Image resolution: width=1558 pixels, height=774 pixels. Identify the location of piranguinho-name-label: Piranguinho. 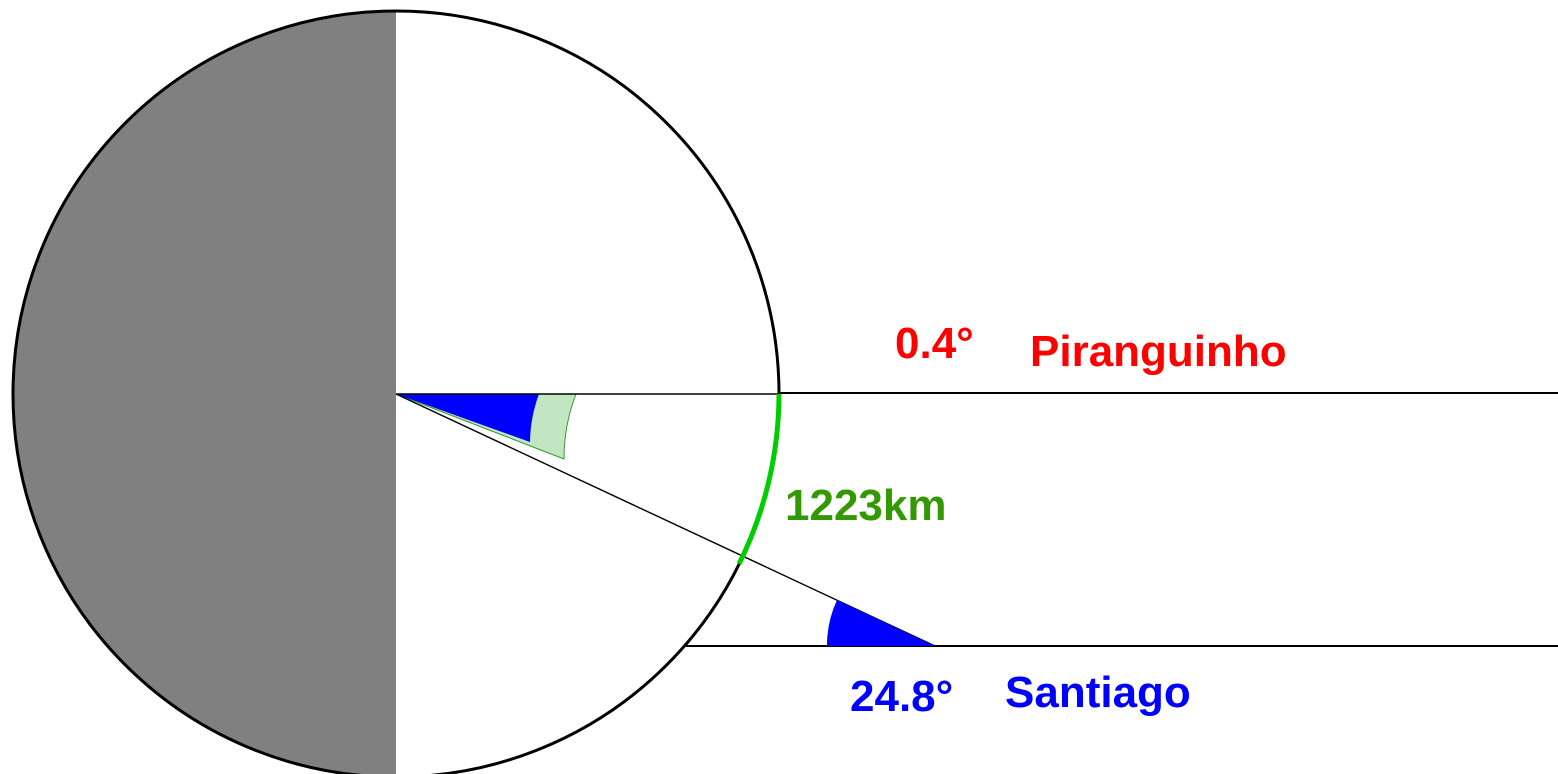
(1158, 351).